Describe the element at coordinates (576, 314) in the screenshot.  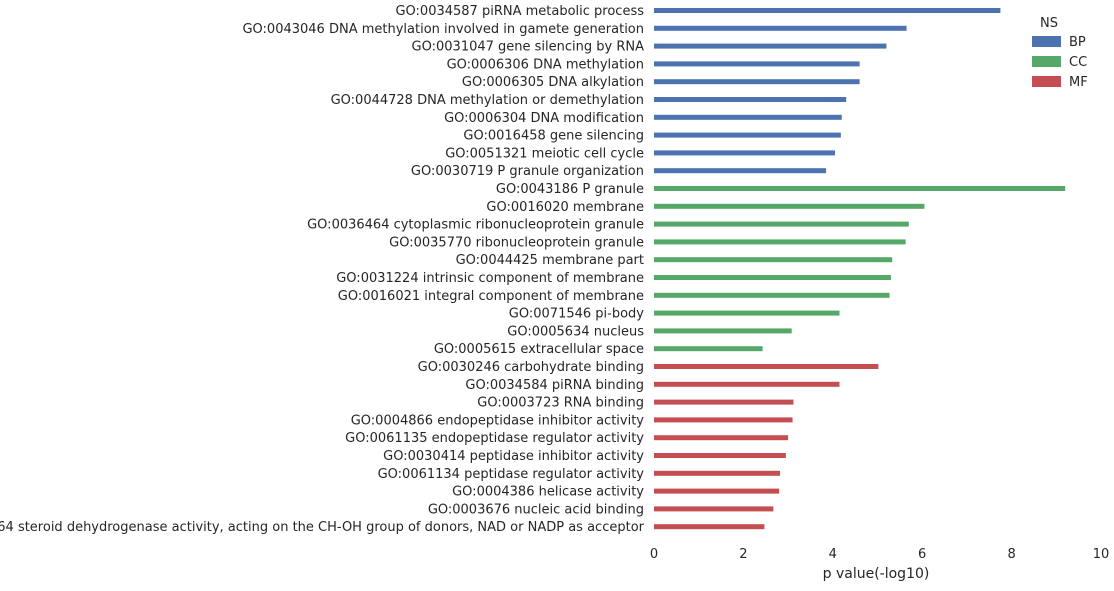
I see `category-label-17: GO:0071546 pi-body` at that location.